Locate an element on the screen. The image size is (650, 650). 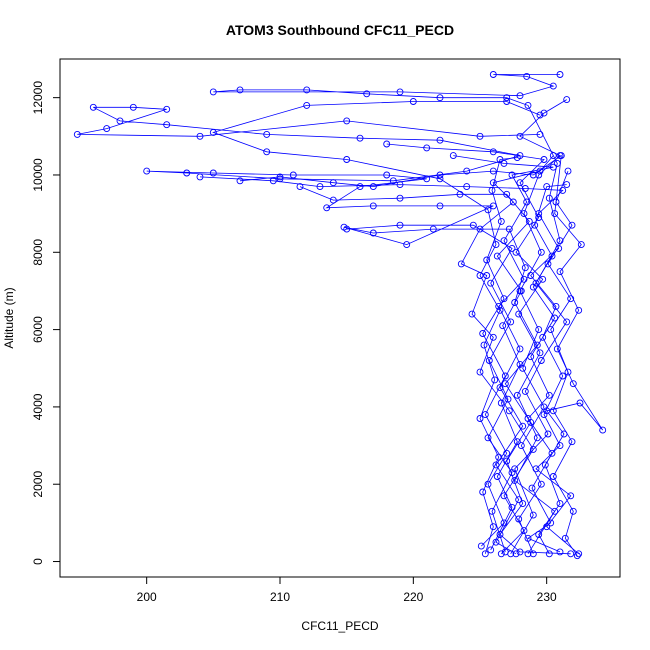
y-tick-label: 12000 is located at coordinates (38, 98).